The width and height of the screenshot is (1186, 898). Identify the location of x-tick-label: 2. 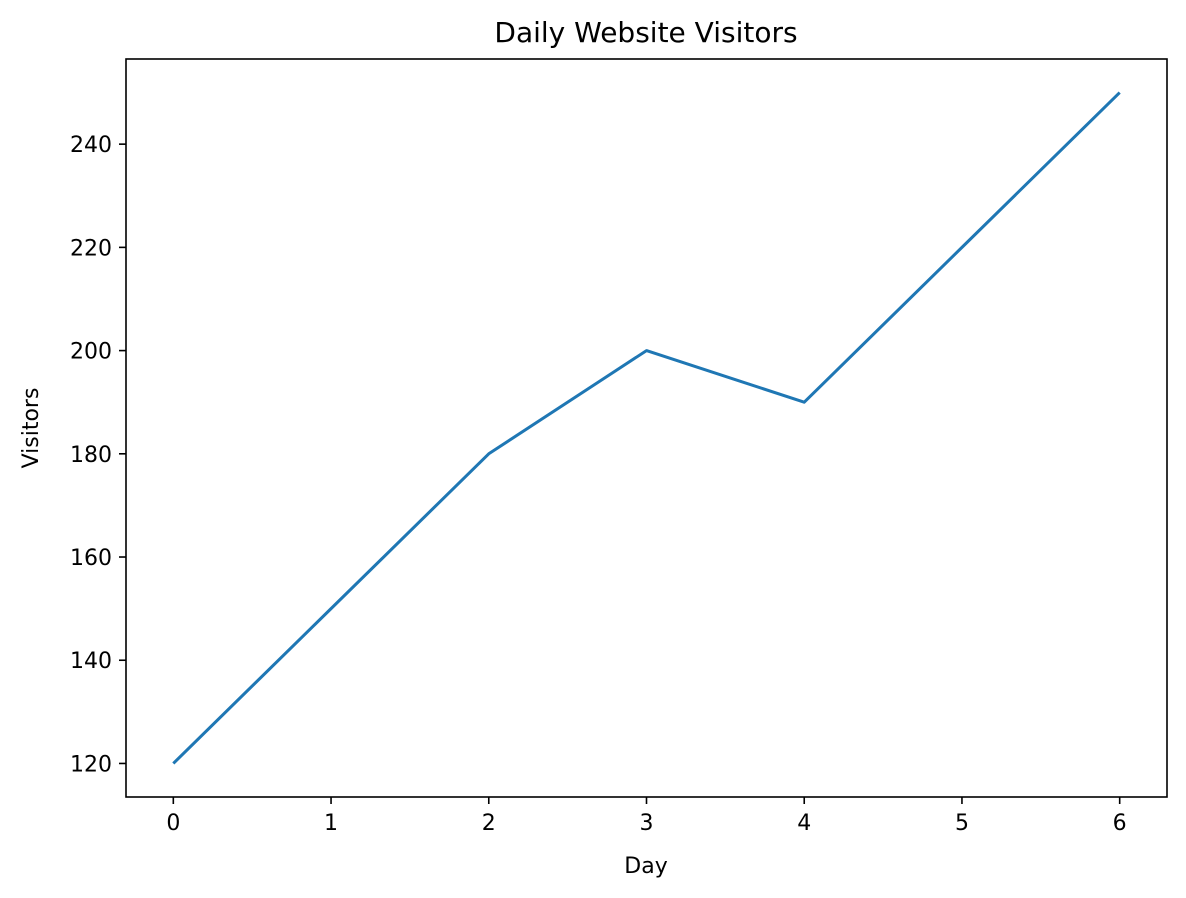
(489, 823).